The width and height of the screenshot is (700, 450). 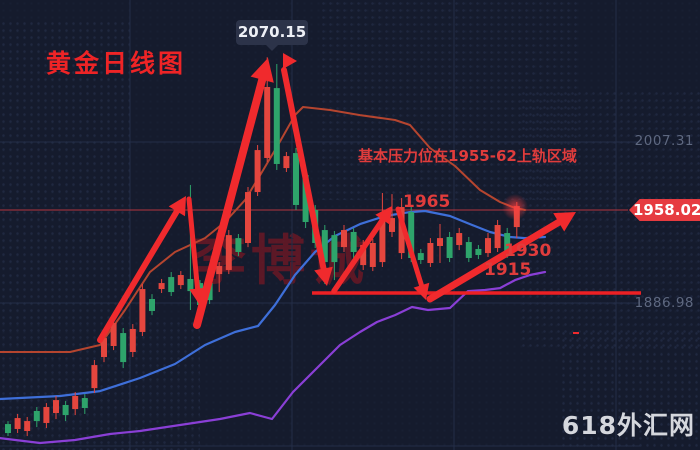 What do you see at coordinates (528, 251) in the screenshot?
I see `swing-label-1930: 1930` at bounding box center [528, 251].